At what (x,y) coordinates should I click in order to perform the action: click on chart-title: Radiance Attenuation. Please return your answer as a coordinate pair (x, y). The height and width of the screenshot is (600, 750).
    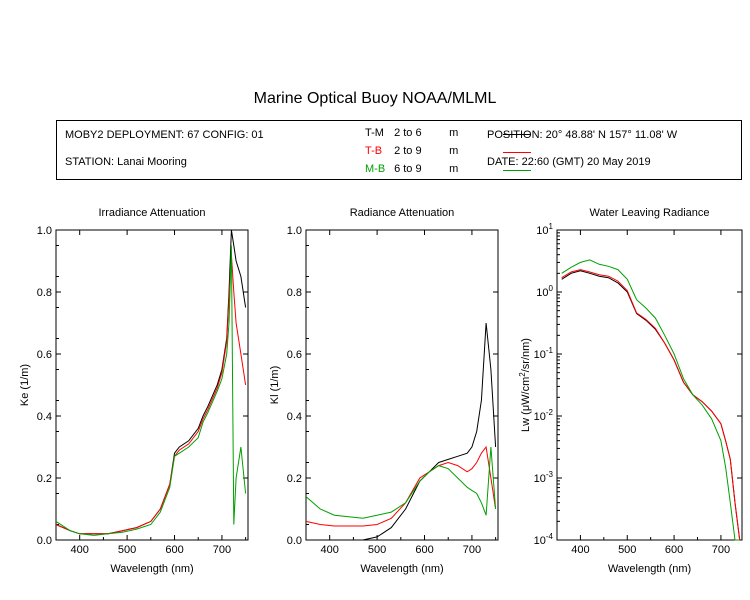
    Looking at the image, I should click on (402, 213).